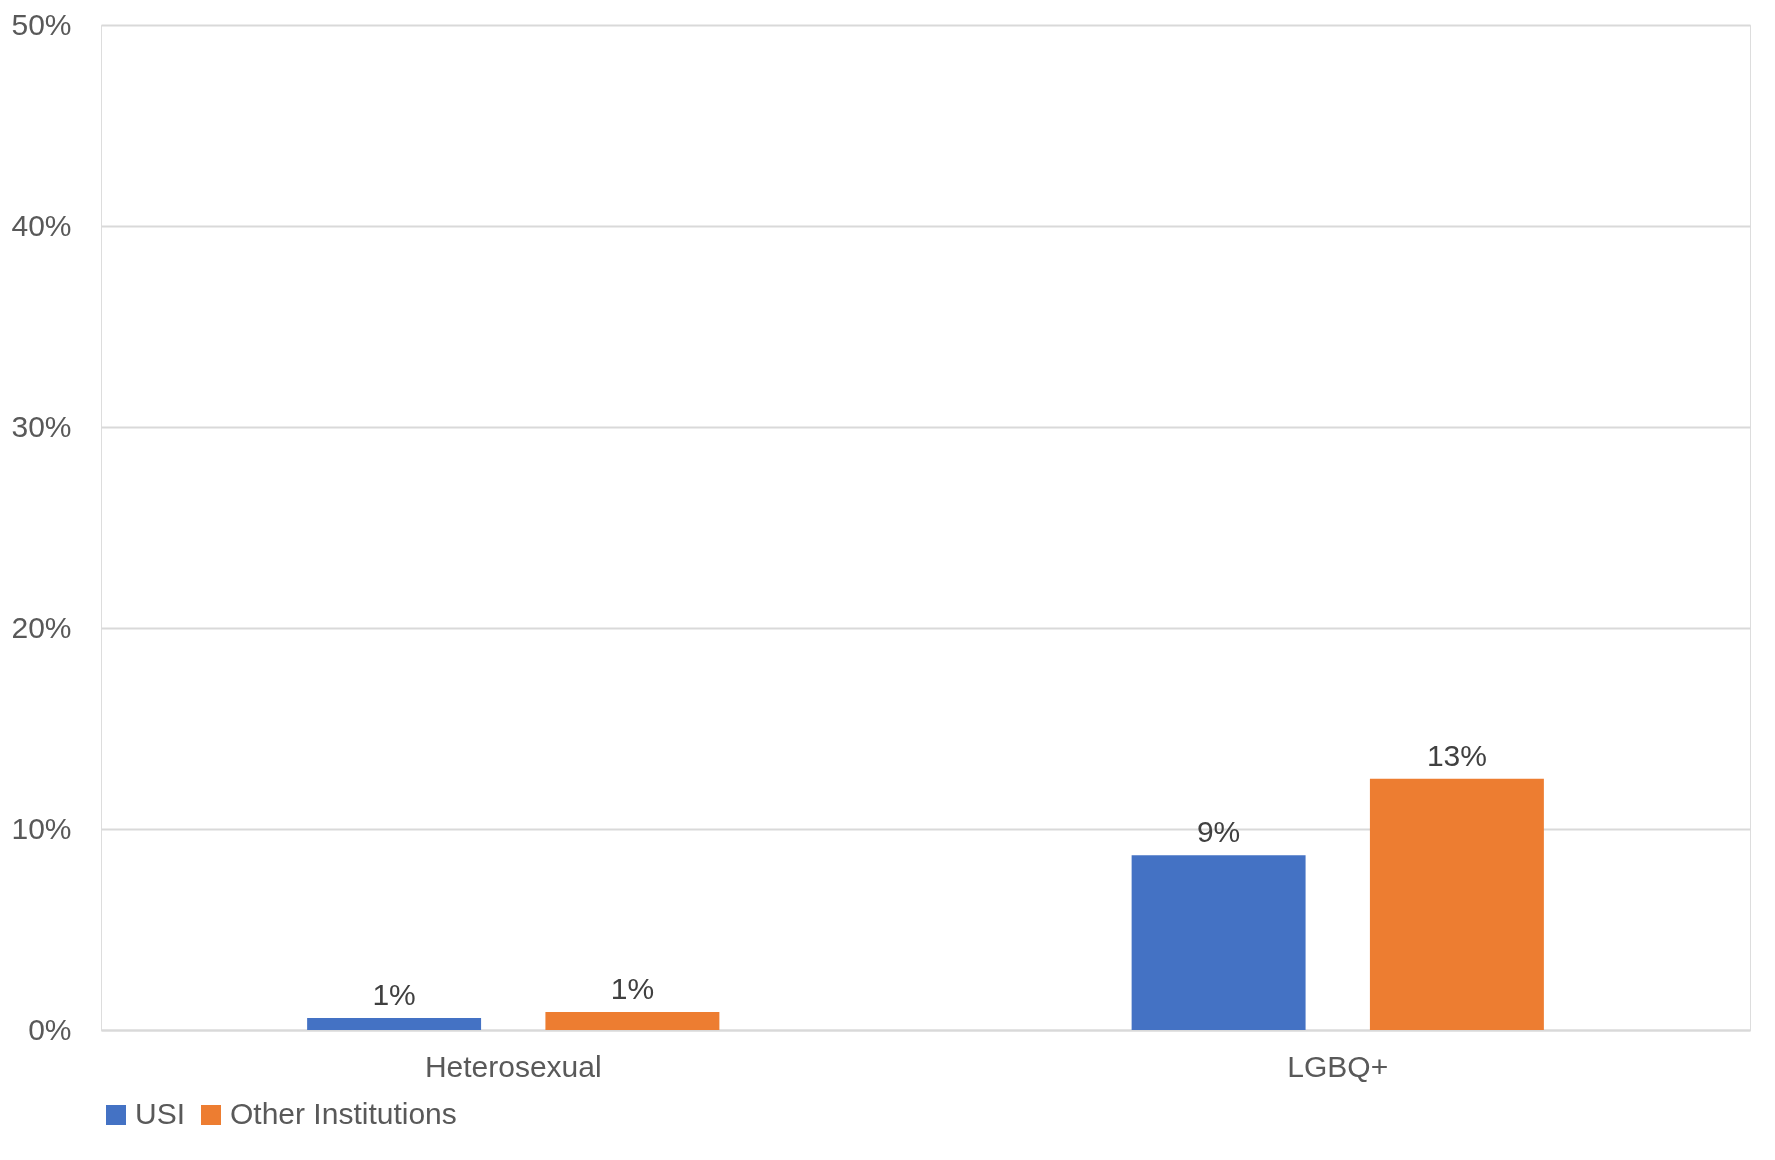  I want to click on data-label: 9%, so click(1218, 832).